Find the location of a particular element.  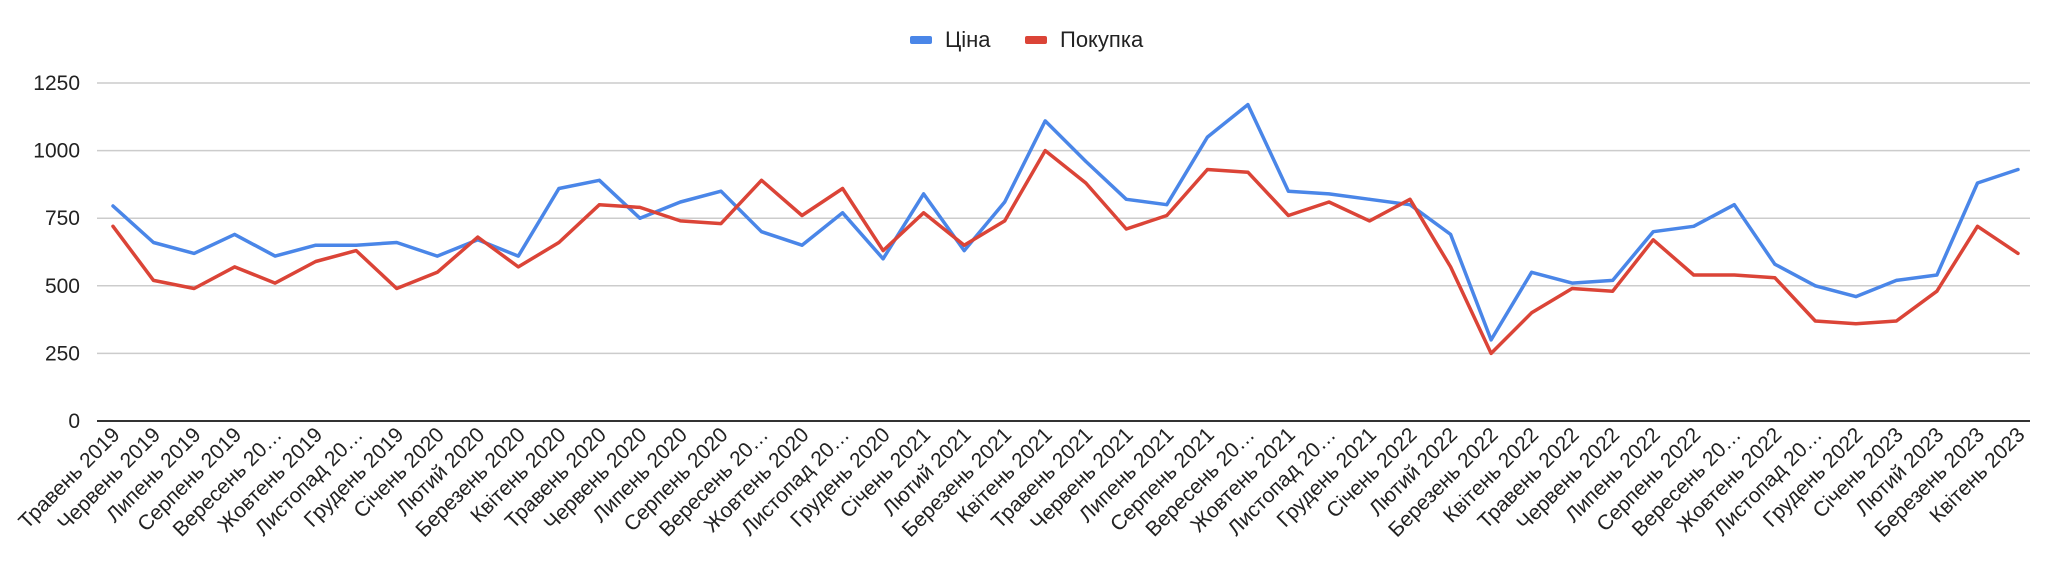

y-axis-ticks: 0 250 500 750 1000 1250 is located at coordinates (56, 252).